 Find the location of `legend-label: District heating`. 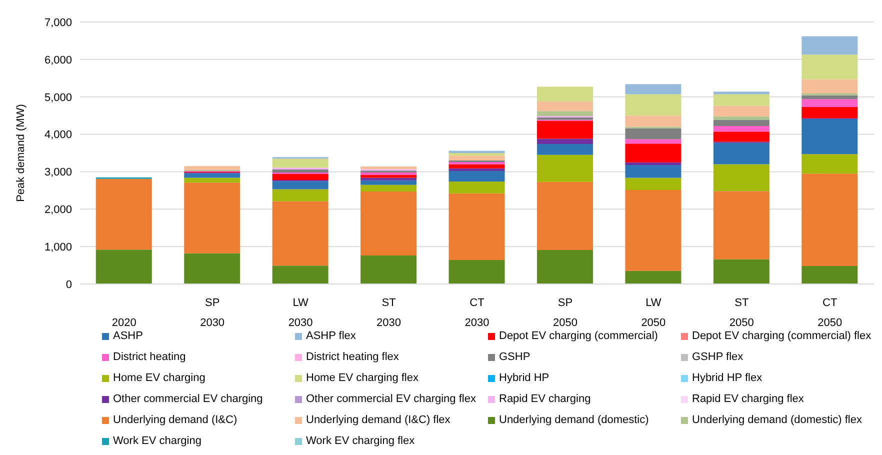

legend-label: District heating is located at coordinates (149, 357).